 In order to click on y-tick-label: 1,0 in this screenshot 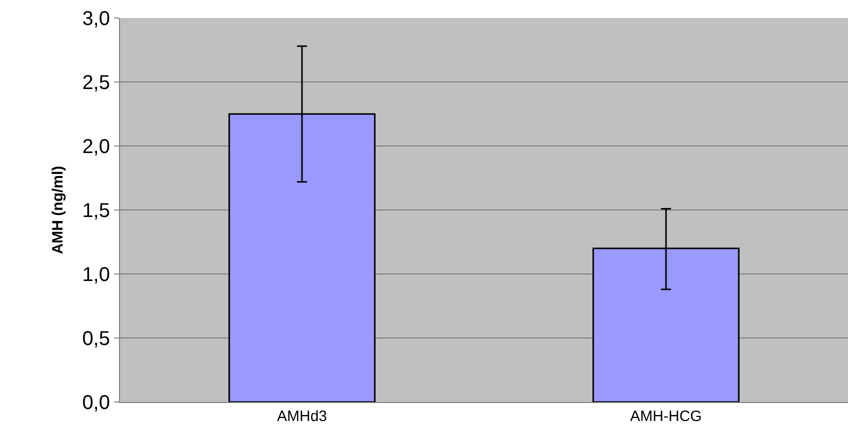, I will do `click(96, 275)`.